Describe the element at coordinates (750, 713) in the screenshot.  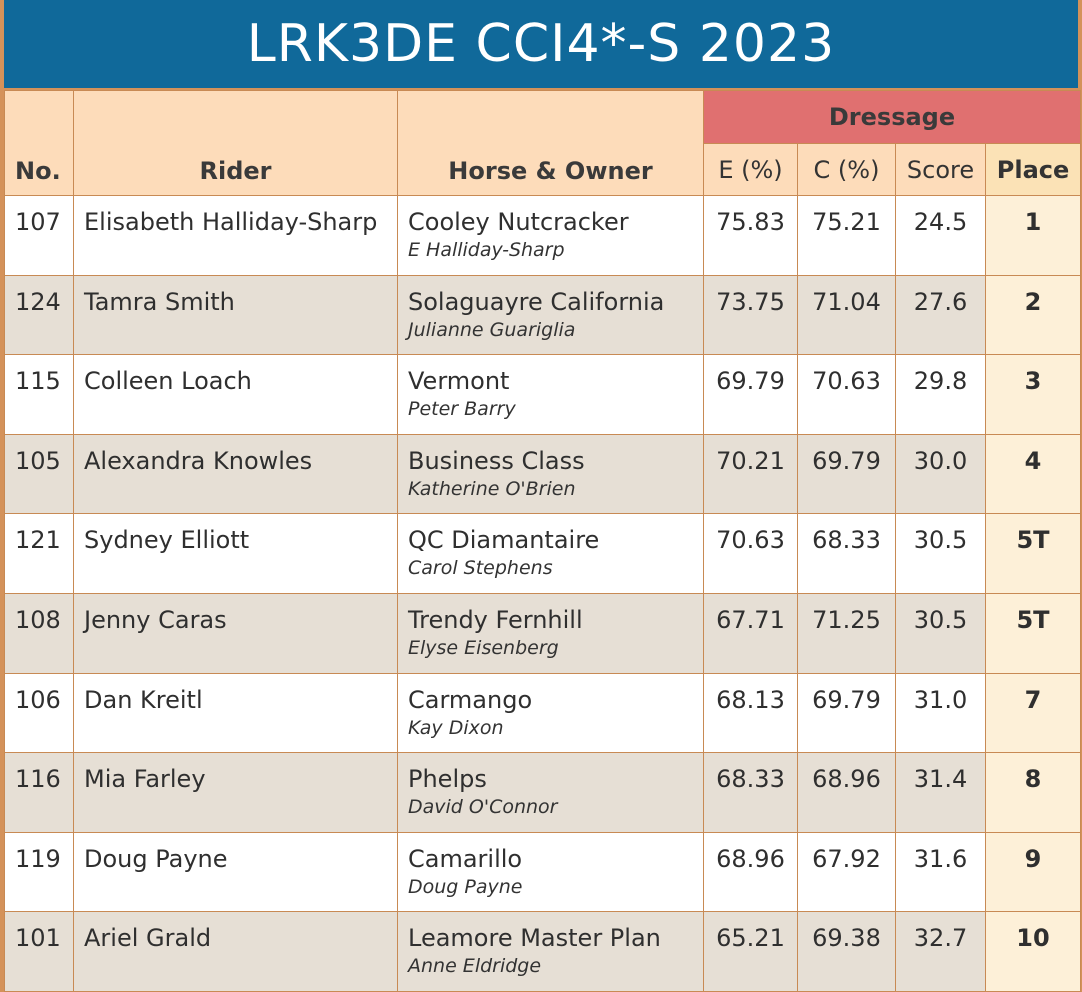
I see `e-percent: 68.13` at that location.